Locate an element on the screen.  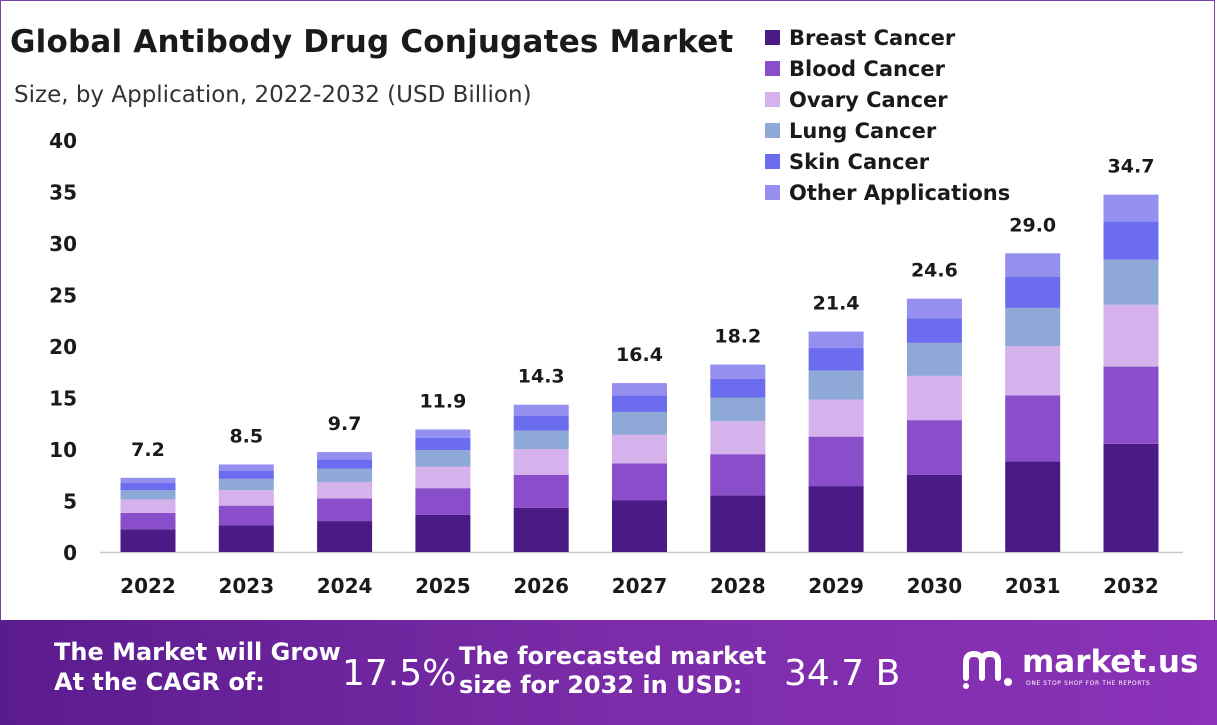
legend-label: Blood Cancer is located at coordinates (867, 68).